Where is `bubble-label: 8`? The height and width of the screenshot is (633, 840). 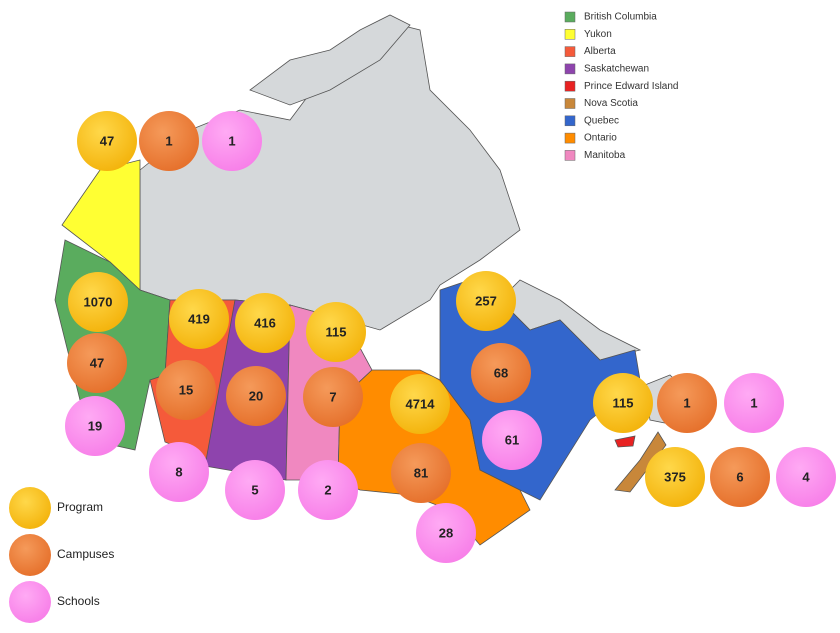
bubble-label: 8 is located at coordinates (178, 471).